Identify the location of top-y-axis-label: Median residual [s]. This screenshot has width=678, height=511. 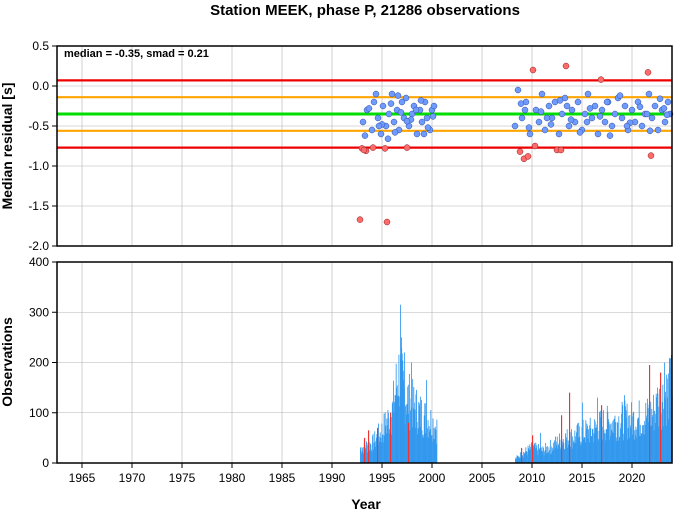
(7, 146).